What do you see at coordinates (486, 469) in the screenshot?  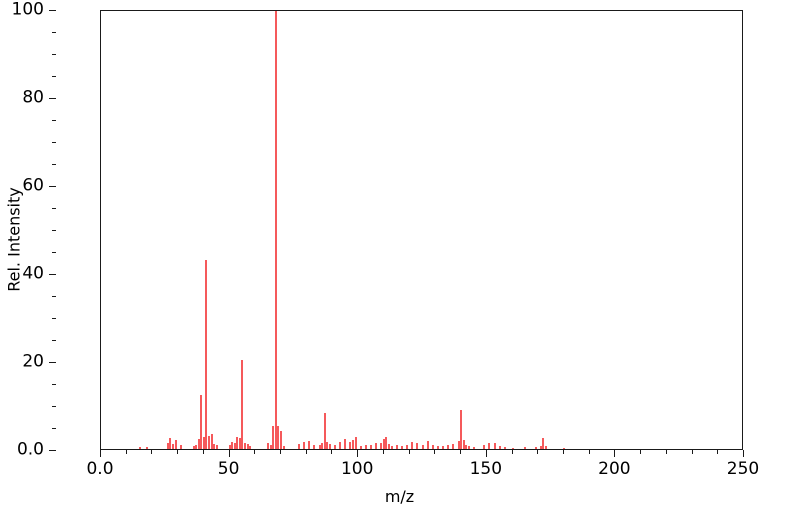 I see `x-axis-tick-label: 150` at bounding box center [486, 469].